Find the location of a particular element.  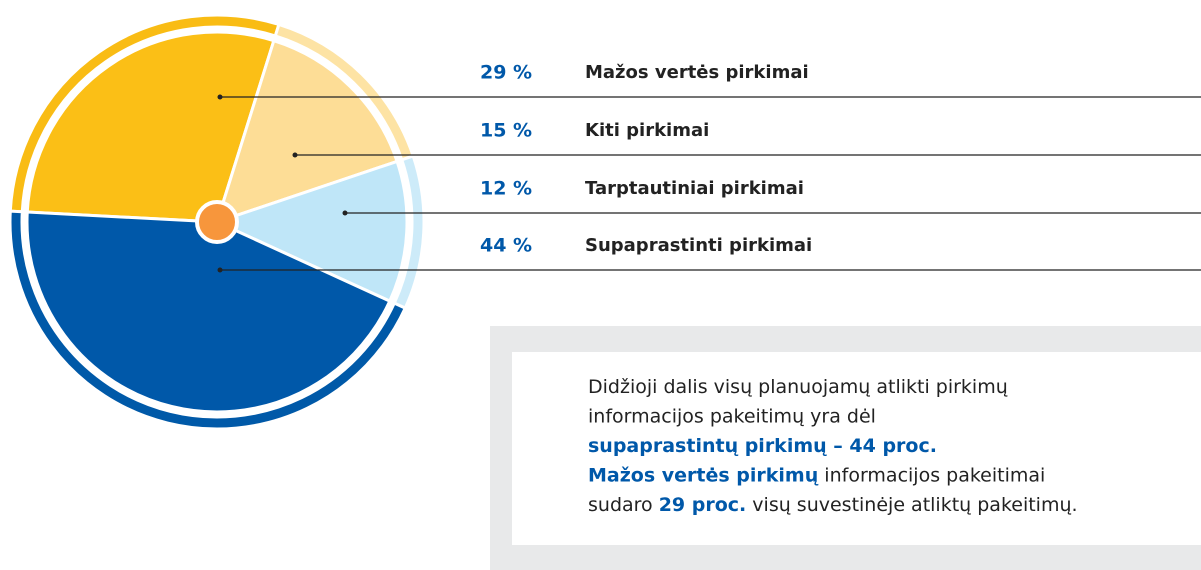

annotation-run: Mažos vertės pirkimų is located at coordinates (703, 475).